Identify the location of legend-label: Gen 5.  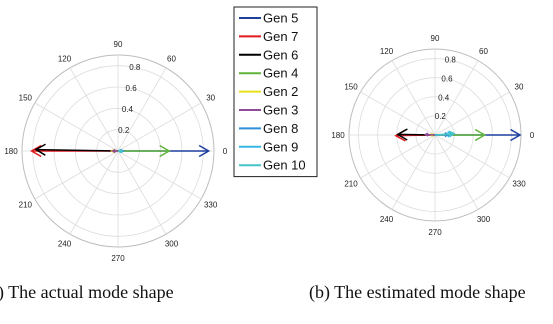
(280, 18).